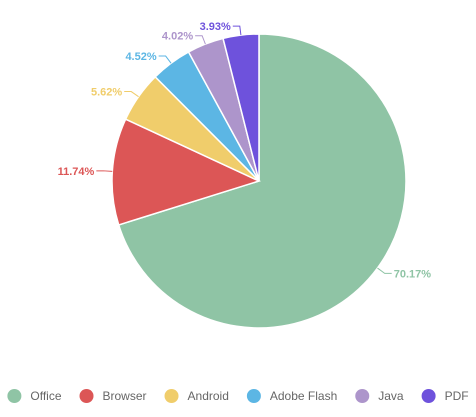  What do you see at coordinates (384, 270) in the screenshot?
I see `leader-line-office` at bounding box center [384, 270].